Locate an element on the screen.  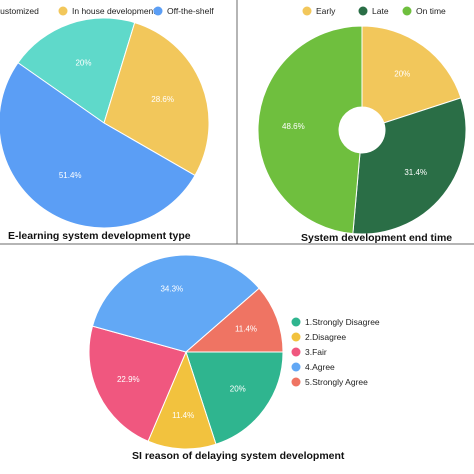
slice-labels-end-time: 20% 31.4% 48.6% is located at coordinates (354, 123).